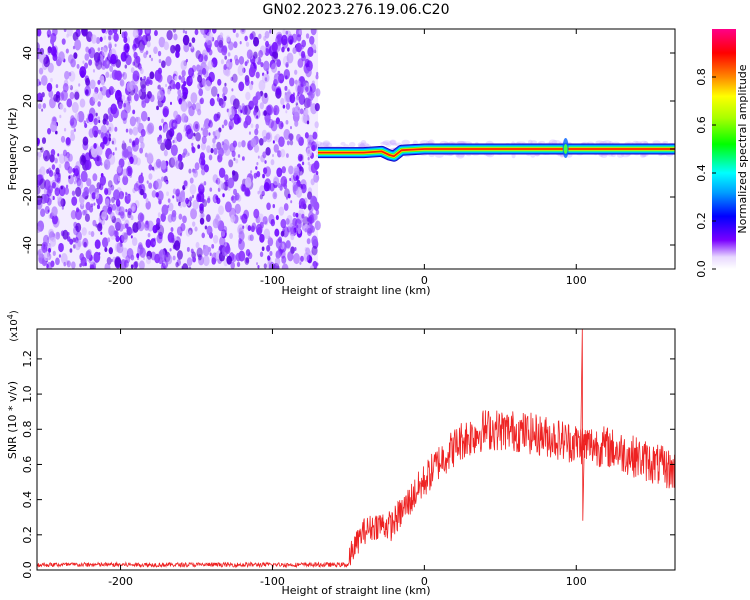 This screenshot has height=600, width=750. Describe the element at coordinates (13, 326) in the screenshot. I see `snr-scale-label: (x104)` at that location.